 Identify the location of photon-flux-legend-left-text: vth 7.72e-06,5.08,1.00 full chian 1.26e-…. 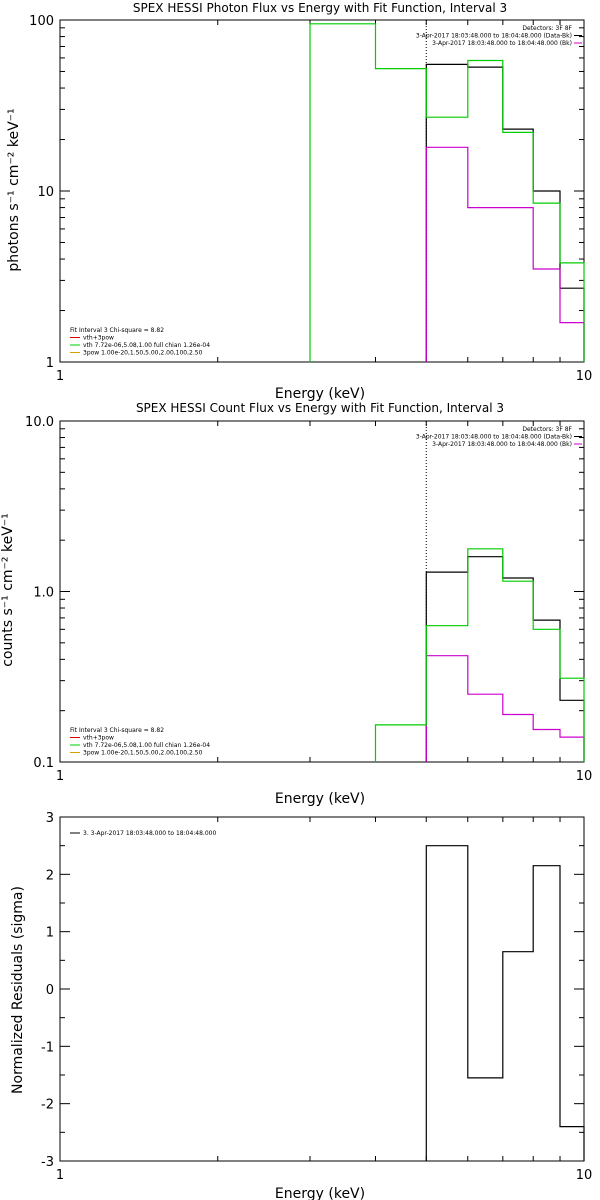
(146, 345).